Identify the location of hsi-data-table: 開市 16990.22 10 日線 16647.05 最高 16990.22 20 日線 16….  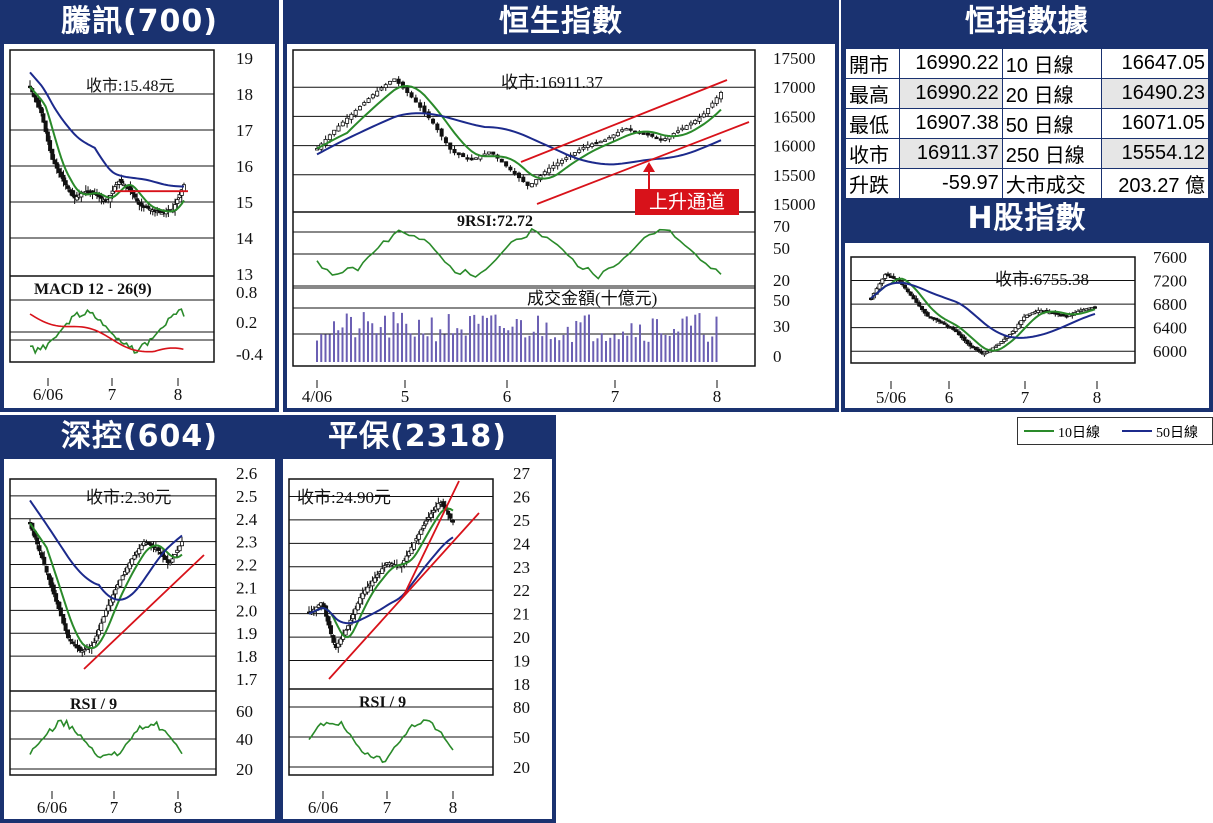
(1027, 123).